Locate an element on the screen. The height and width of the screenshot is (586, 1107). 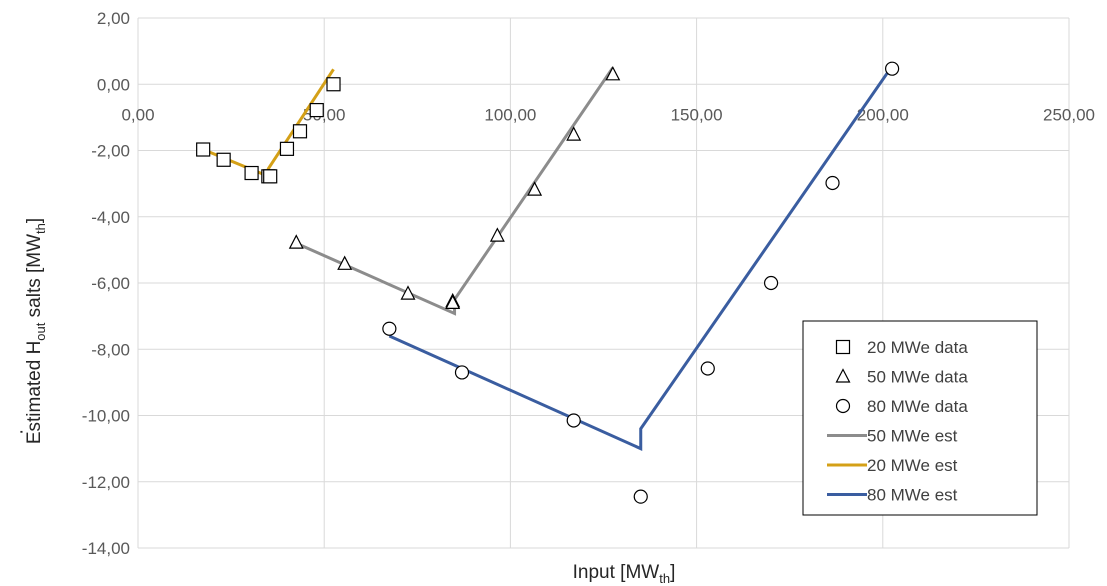
legend-label: 80 MWe est is located at coordinates (912, 495).